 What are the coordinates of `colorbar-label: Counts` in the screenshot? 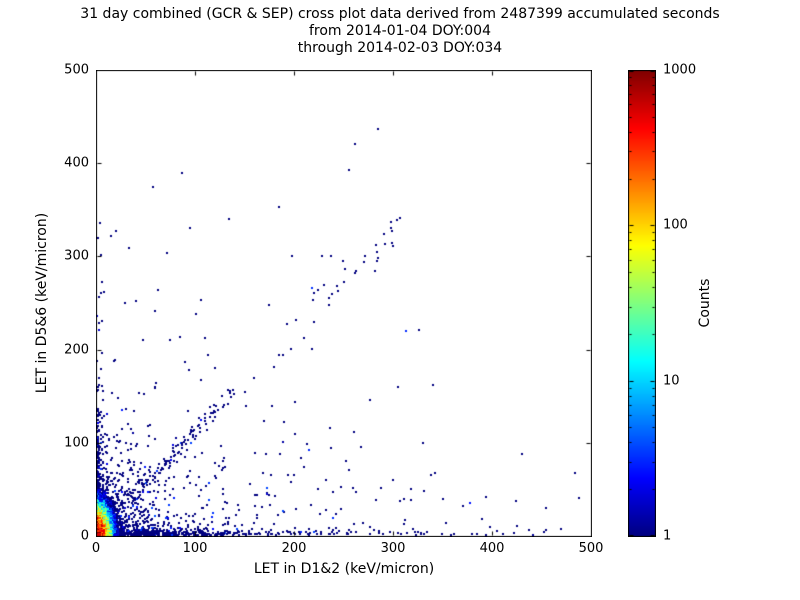 It's located at (705, 303).